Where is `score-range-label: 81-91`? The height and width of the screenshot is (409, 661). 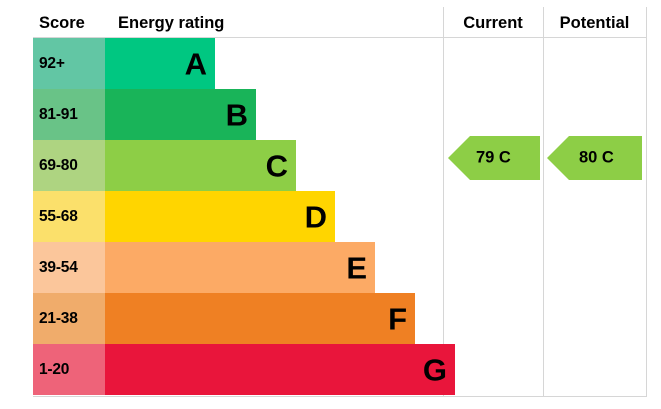
score-range-label: 81-91 is located at coordinates (58, 114).